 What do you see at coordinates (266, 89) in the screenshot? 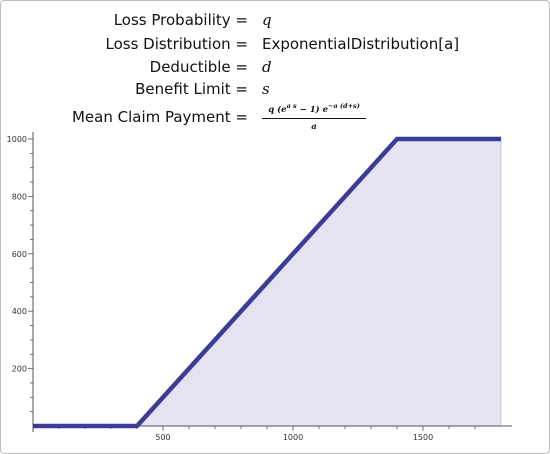
I see `benefit-limit-value: s` at bounding box center [266, 89].